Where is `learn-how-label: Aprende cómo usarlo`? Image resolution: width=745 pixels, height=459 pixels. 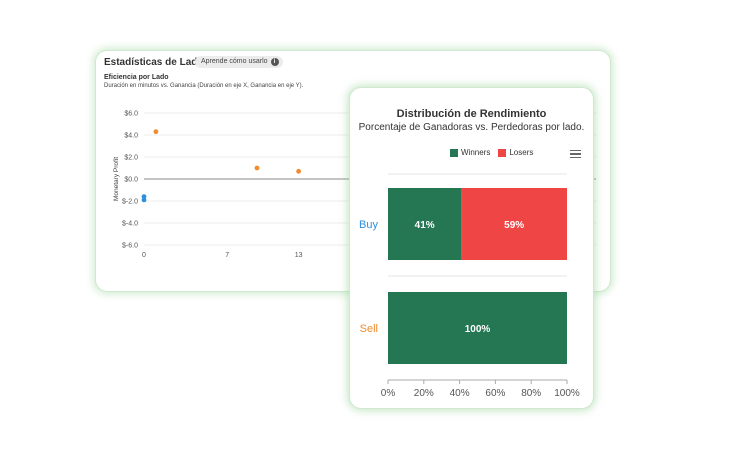 learn-how-label: Aprende cómo usarlo is located at coordinates (234, 61).